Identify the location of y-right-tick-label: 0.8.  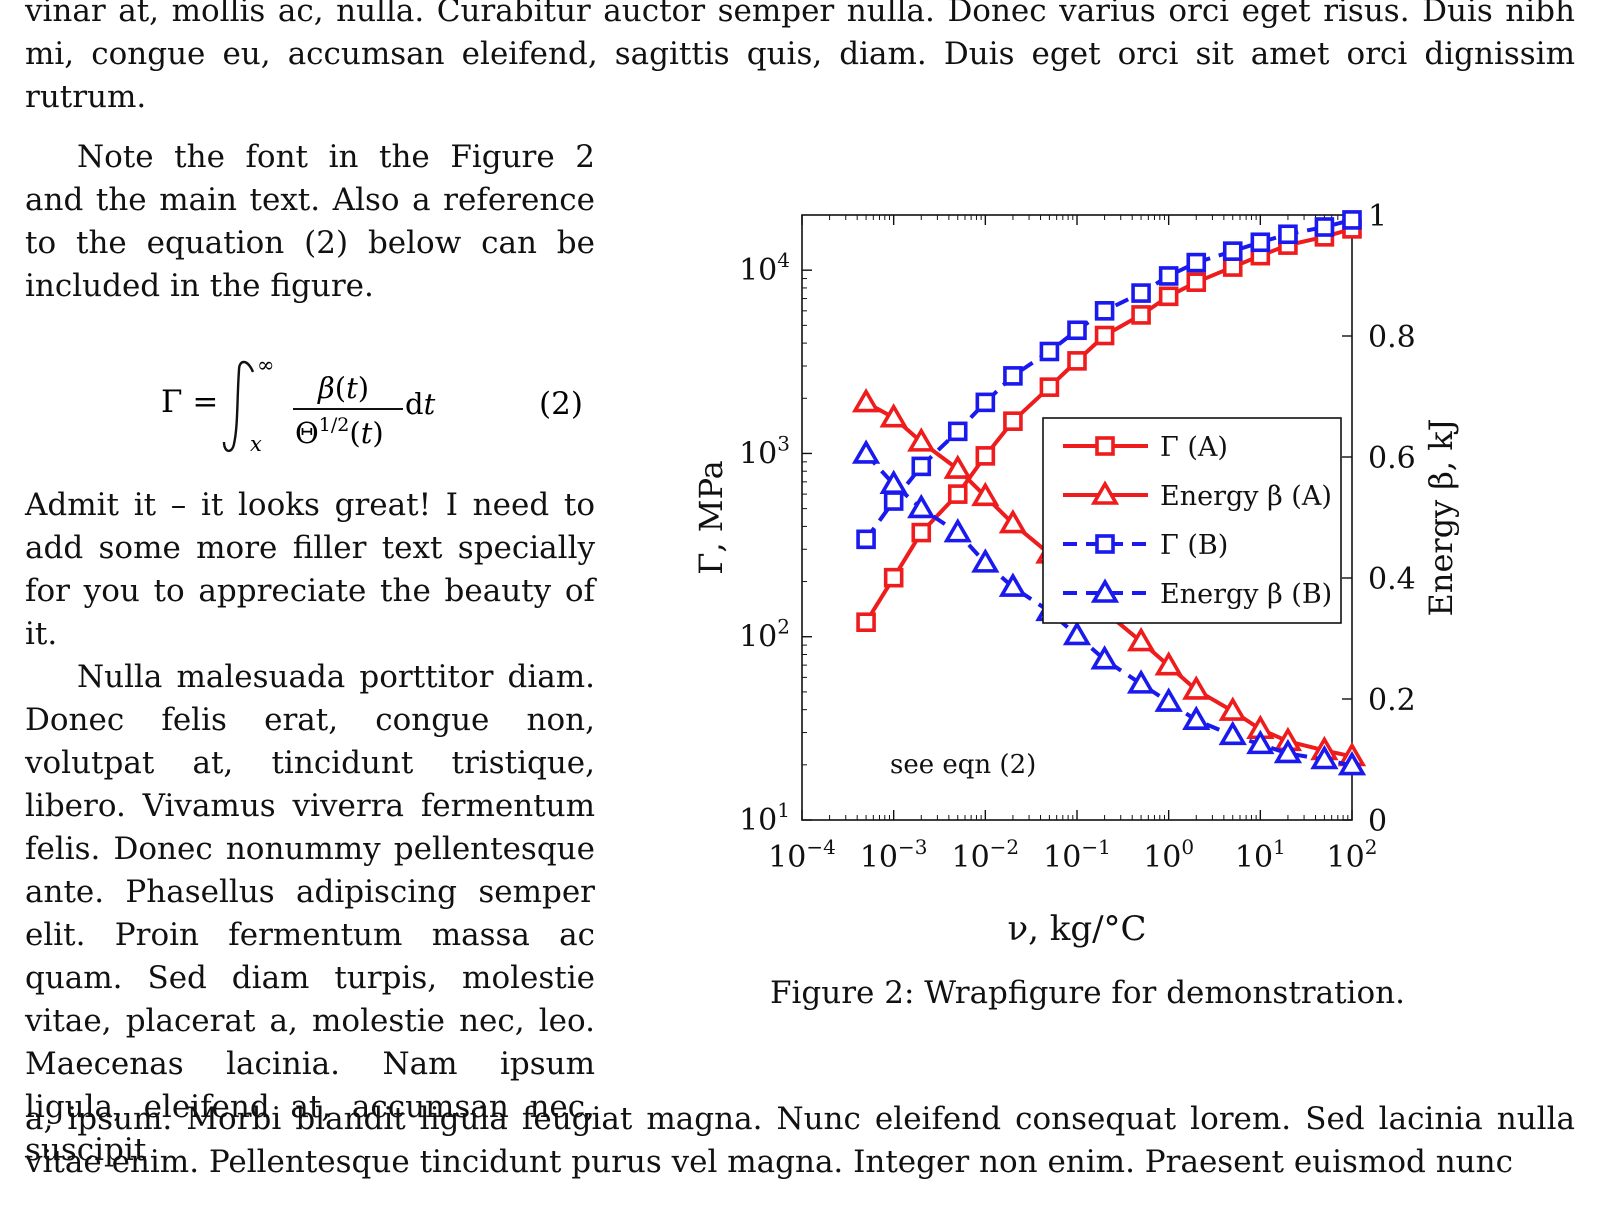
(1392, 337).